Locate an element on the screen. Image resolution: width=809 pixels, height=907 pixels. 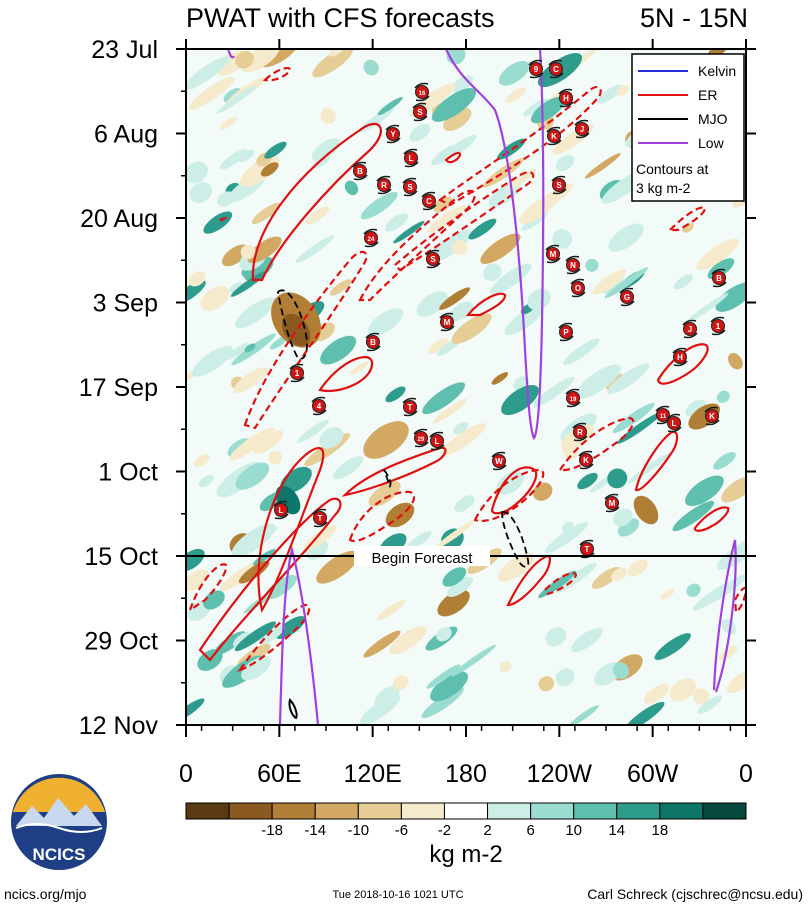
storm-label: H is located at coordinates (680, 357).